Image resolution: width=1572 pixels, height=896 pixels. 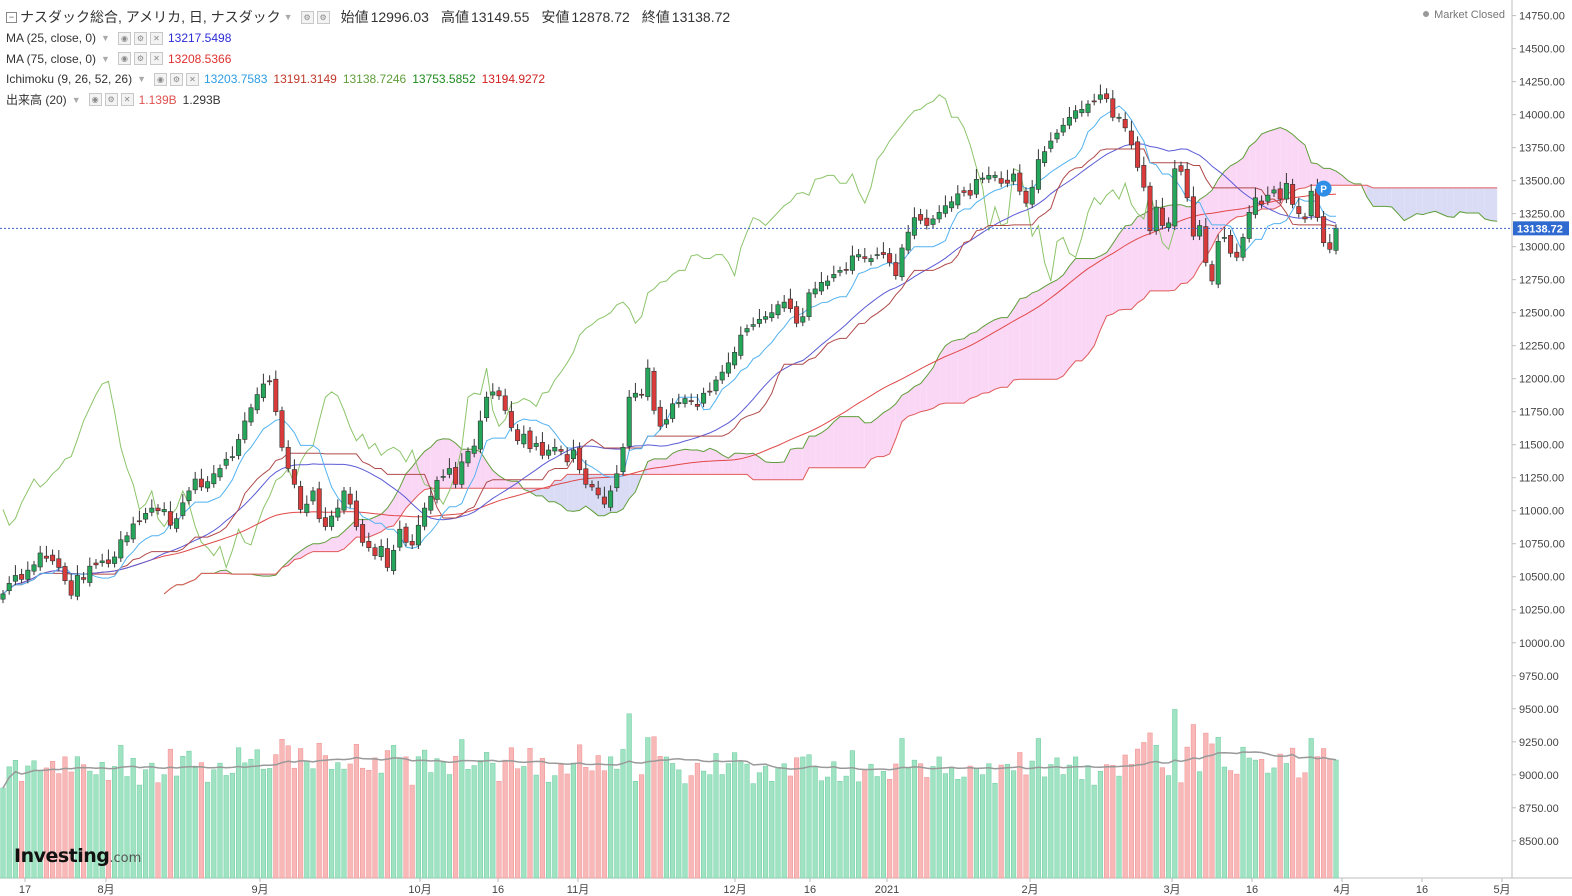 What do you see at coordinates (498, 890) in the screenshot?
I see `x-tick-label: 16` at bounding box center [498, 890].